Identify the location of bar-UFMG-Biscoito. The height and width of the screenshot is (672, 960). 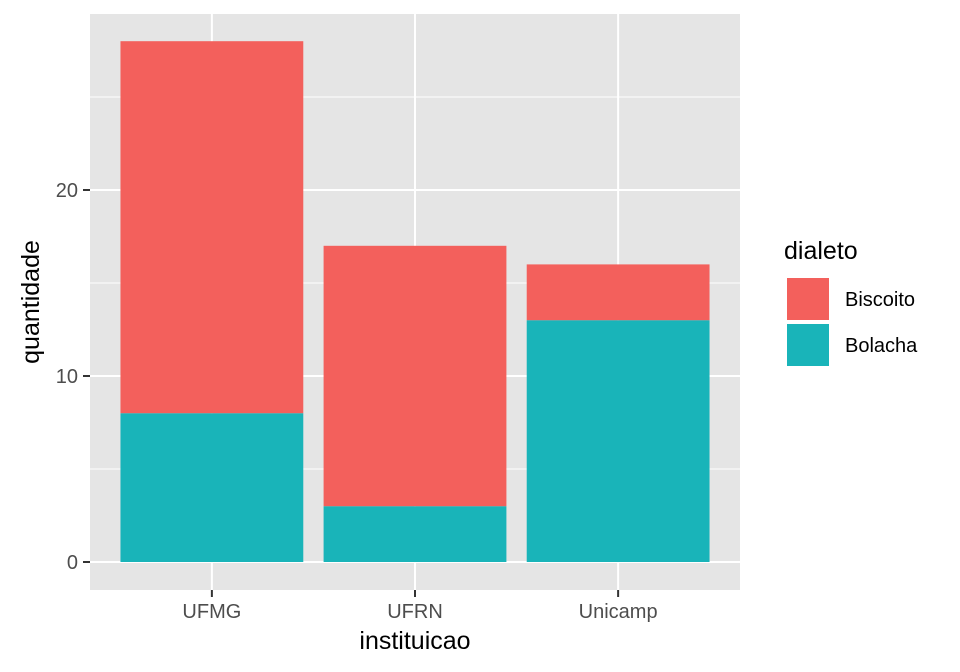
(212, 227).